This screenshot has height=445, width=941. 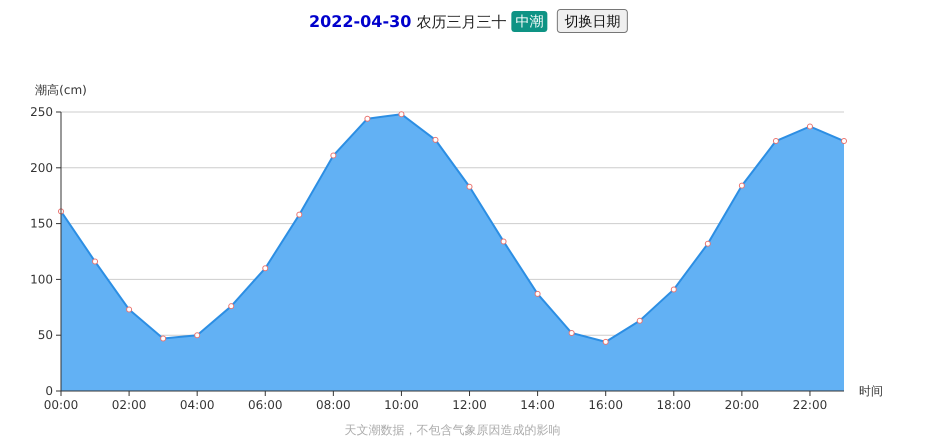 I want to click on header: 2022-04-30 农历三月三十 中潮 切换日期, so click(x=468, y=21).